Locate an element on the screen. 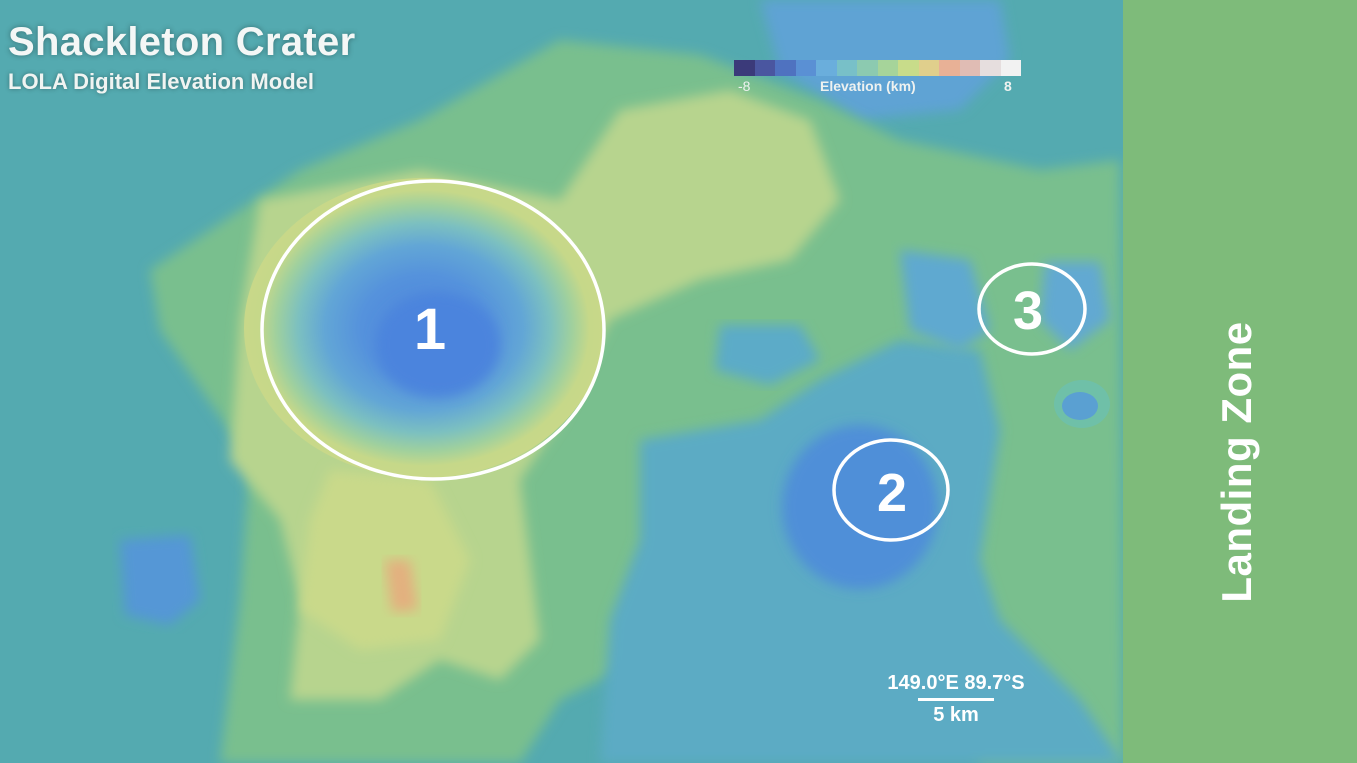  scale-bar-line is located at coordinates (956, 699).